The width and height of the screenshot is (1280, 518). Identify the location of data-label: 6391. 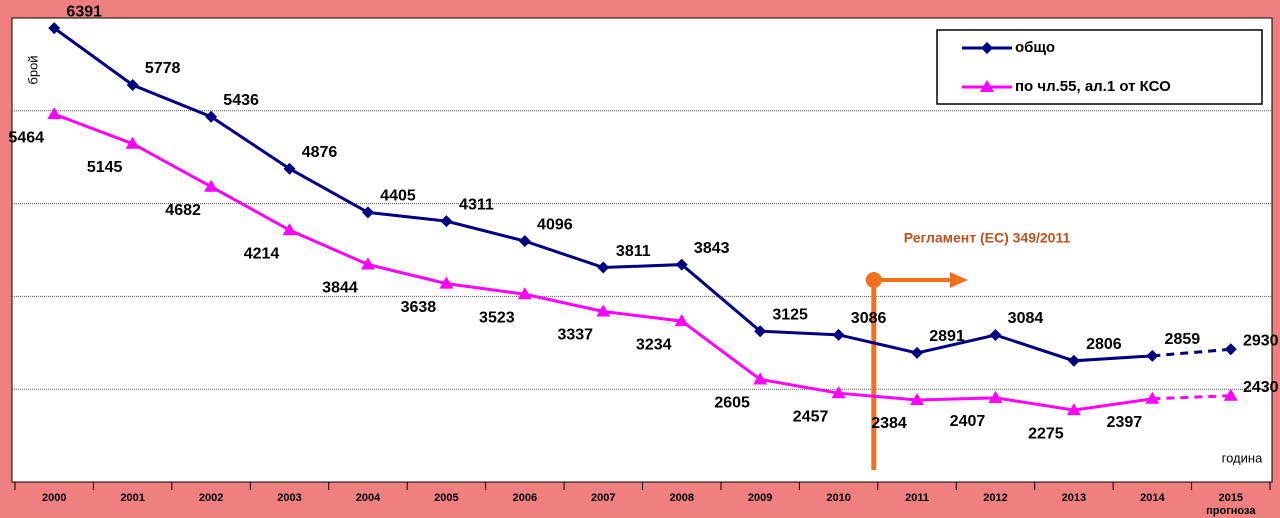
(84, 11).